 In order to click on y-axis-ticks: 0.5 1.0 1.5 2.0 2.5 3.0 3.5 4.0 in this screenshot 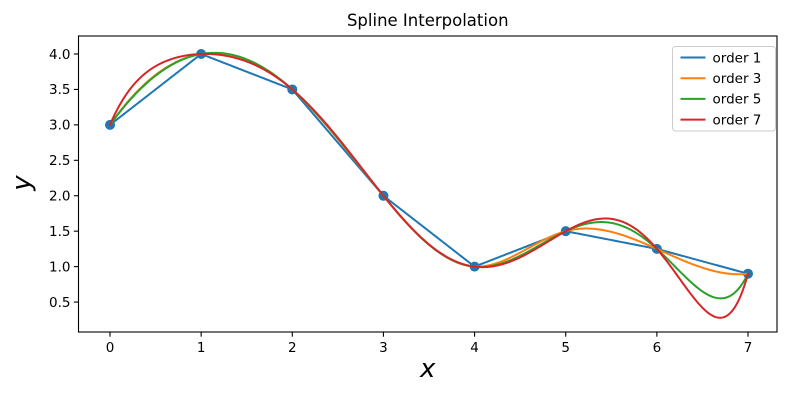, I will do `click(64, 179)`.